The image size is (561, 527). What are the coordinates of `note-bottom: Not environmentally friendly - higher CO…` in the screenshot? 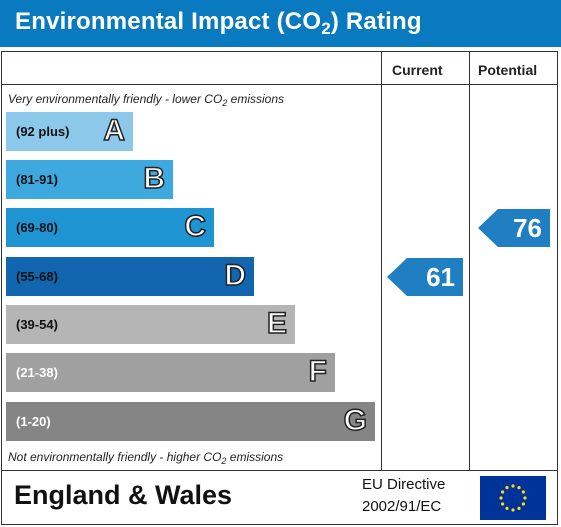 It's located at (146, 458).